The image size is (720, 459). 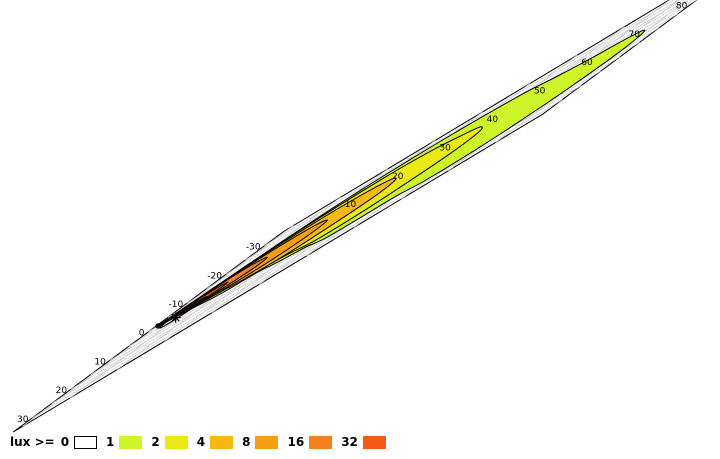 I want to click on markers, so click(x=168, y=320).